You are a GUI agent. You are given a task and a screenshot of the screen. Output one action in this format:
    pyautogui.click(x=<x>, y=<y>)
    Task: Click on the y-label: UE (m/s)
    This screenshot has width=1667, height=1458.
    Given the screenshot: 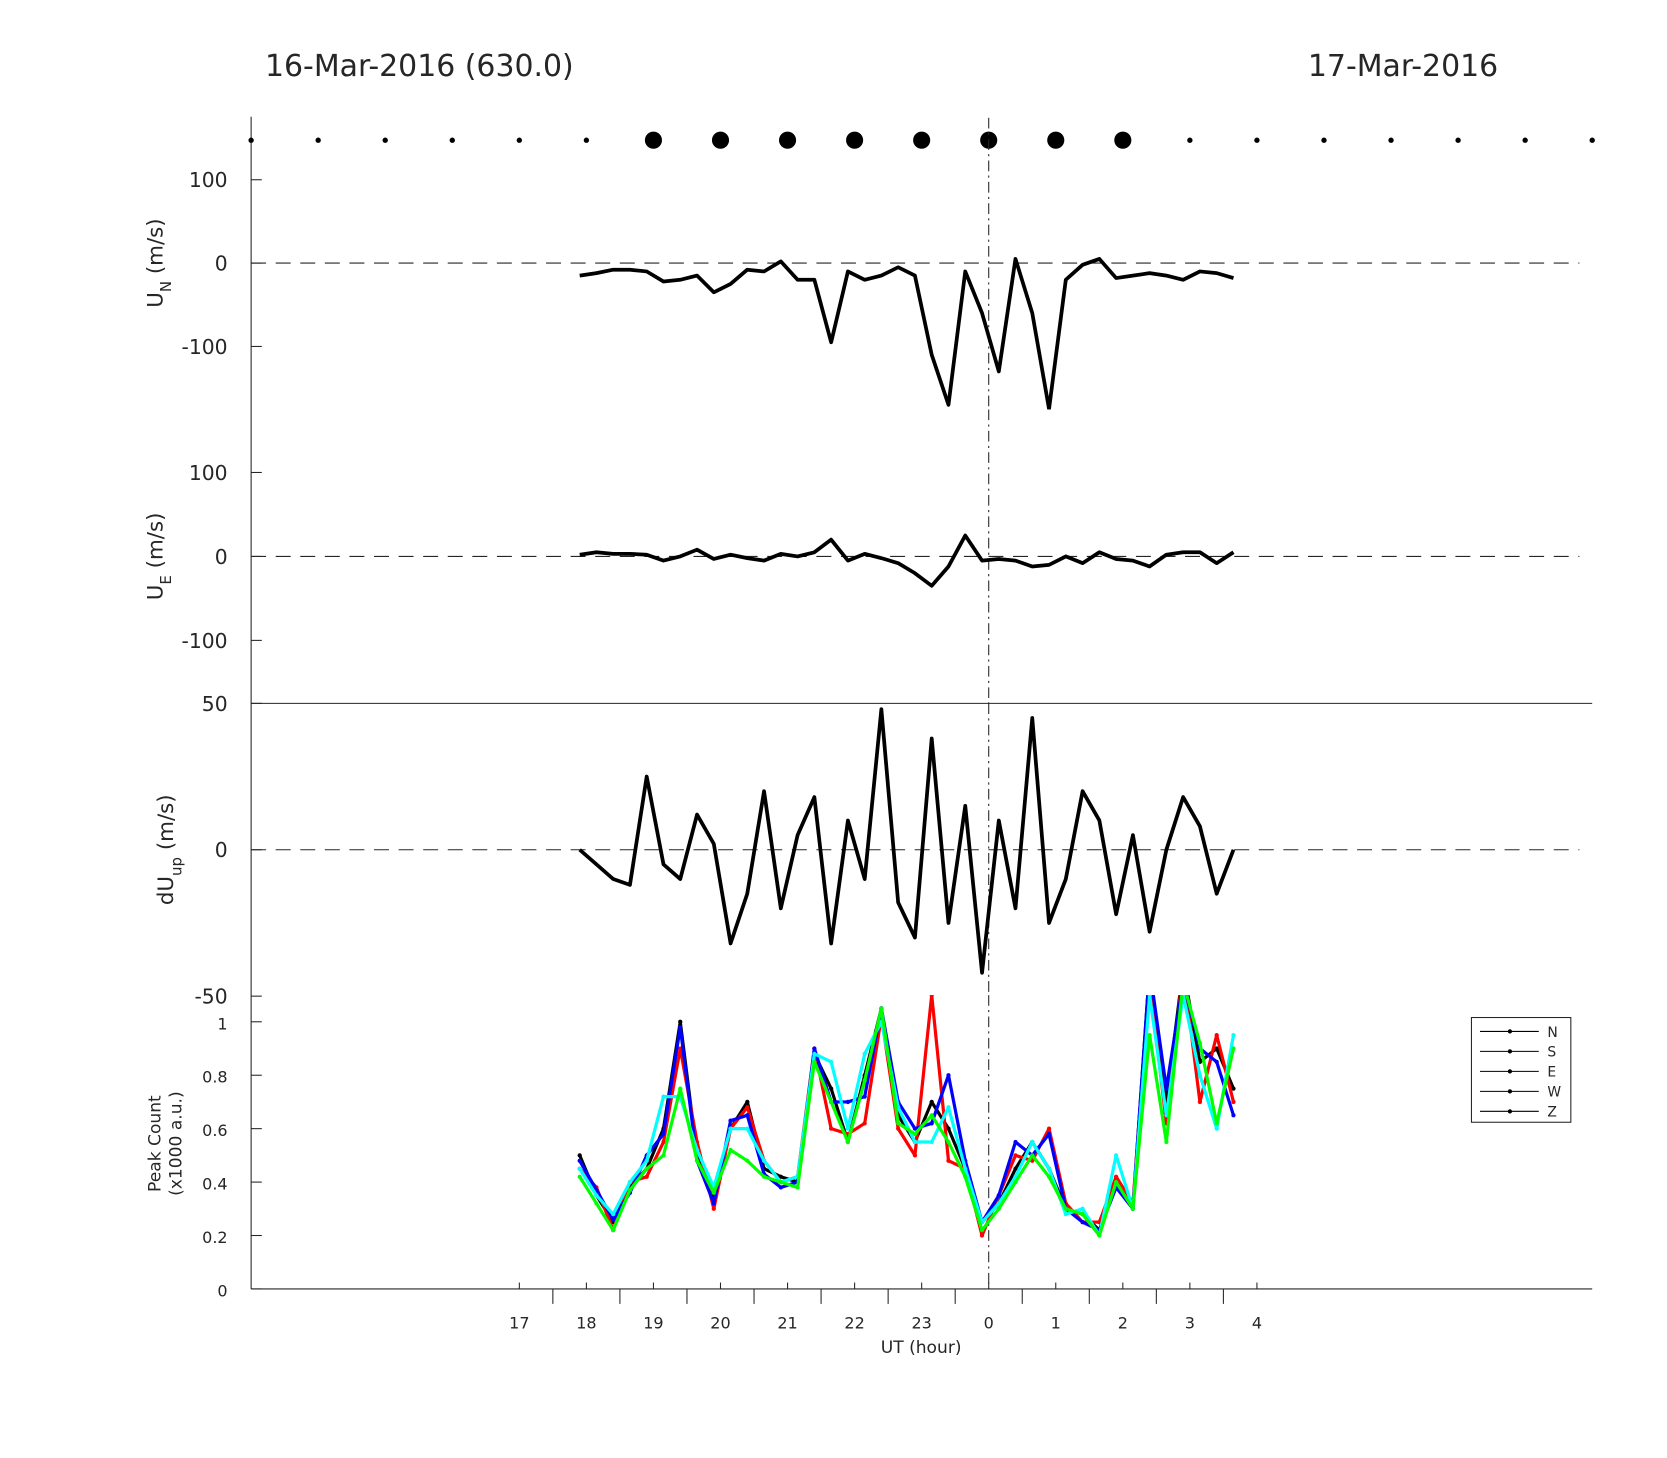 What is the action you would take?
    pyautogui.click(x=159, y=557)
    